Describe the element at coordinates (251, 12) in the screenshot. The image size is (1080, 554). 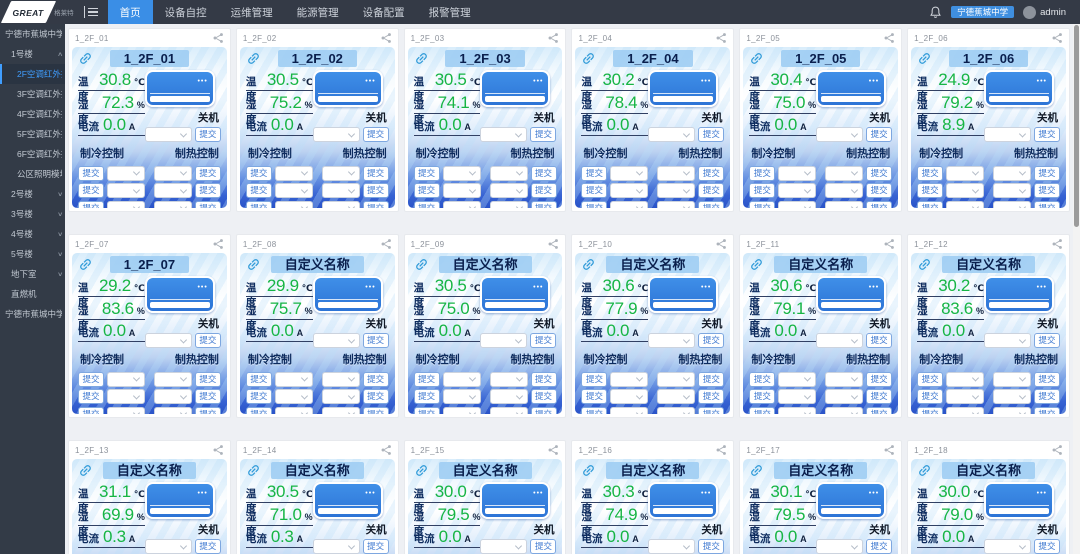
I see `menu-item: 运维管理` at that location.